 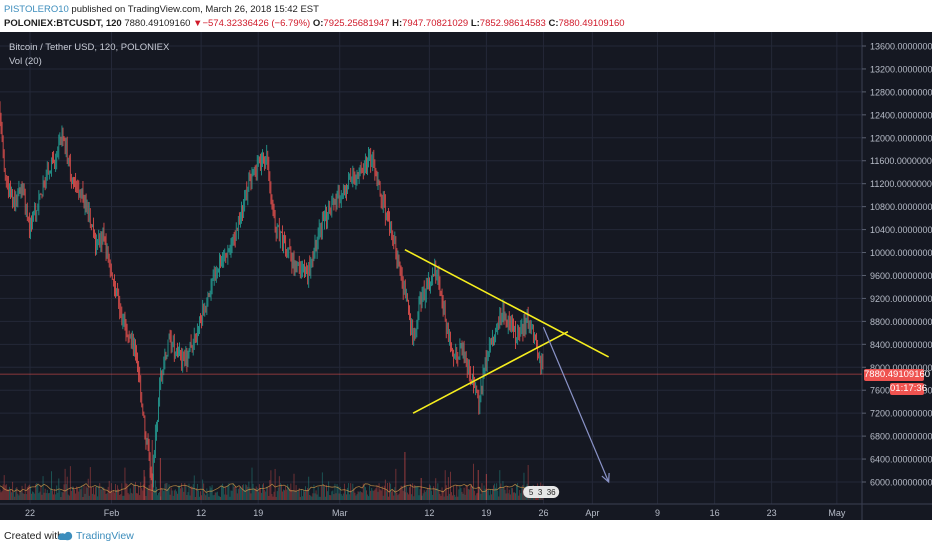 What do you see at coordinates (396, 23) in the screenshot?
I see `high-label: H:` at bounding box center [396, 23].